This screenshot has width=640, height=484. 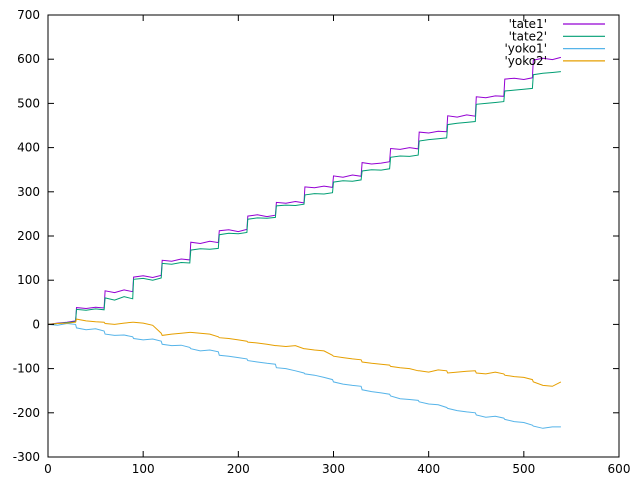 What do you see at coordinates (143, 469) in the screenshot?
I see `x-tick-label: 100` at bounding box center [143, 469].